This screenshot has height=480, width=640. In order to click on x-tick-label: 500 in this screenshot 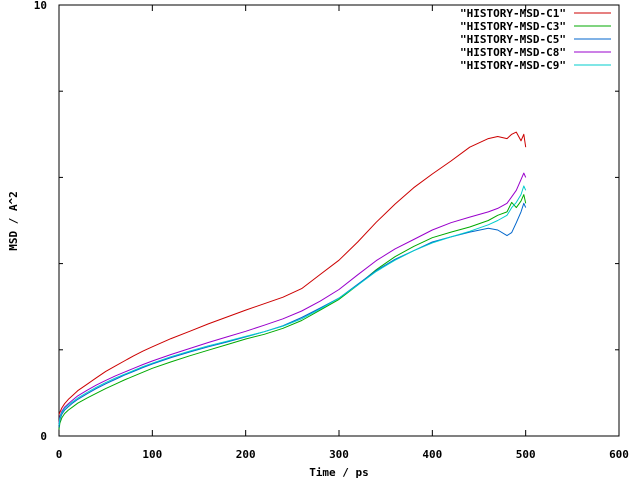, I will do `click(526, 454)`.